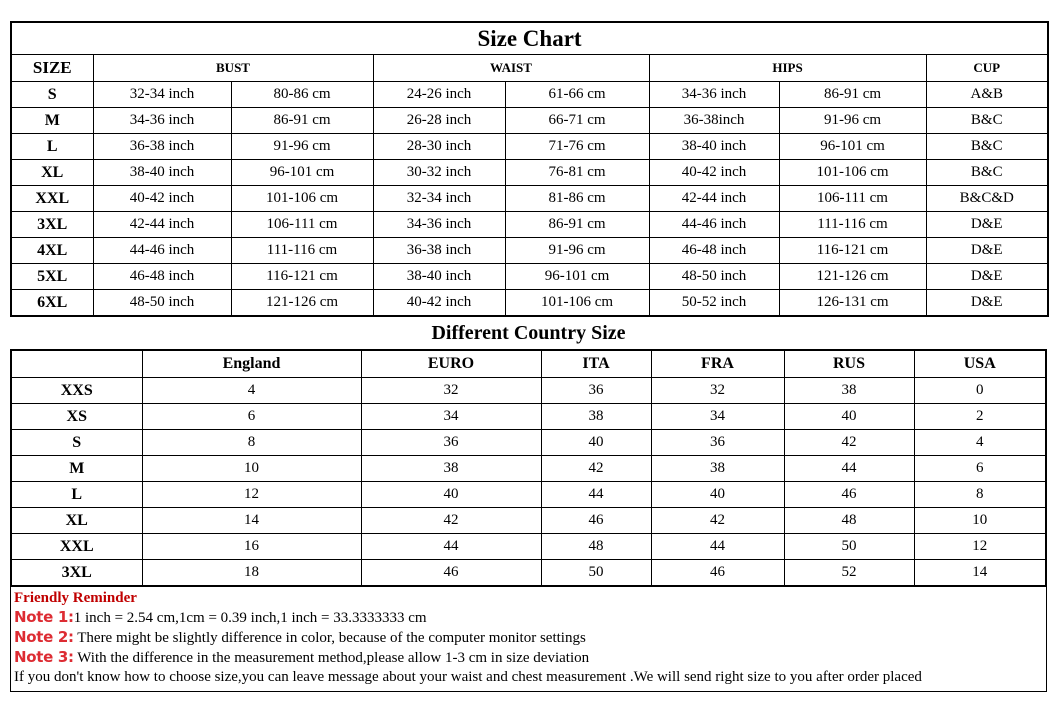 The width and height of the screenshot is (1056, 714). I want to click on value-cell: 16, so click(251, 546).